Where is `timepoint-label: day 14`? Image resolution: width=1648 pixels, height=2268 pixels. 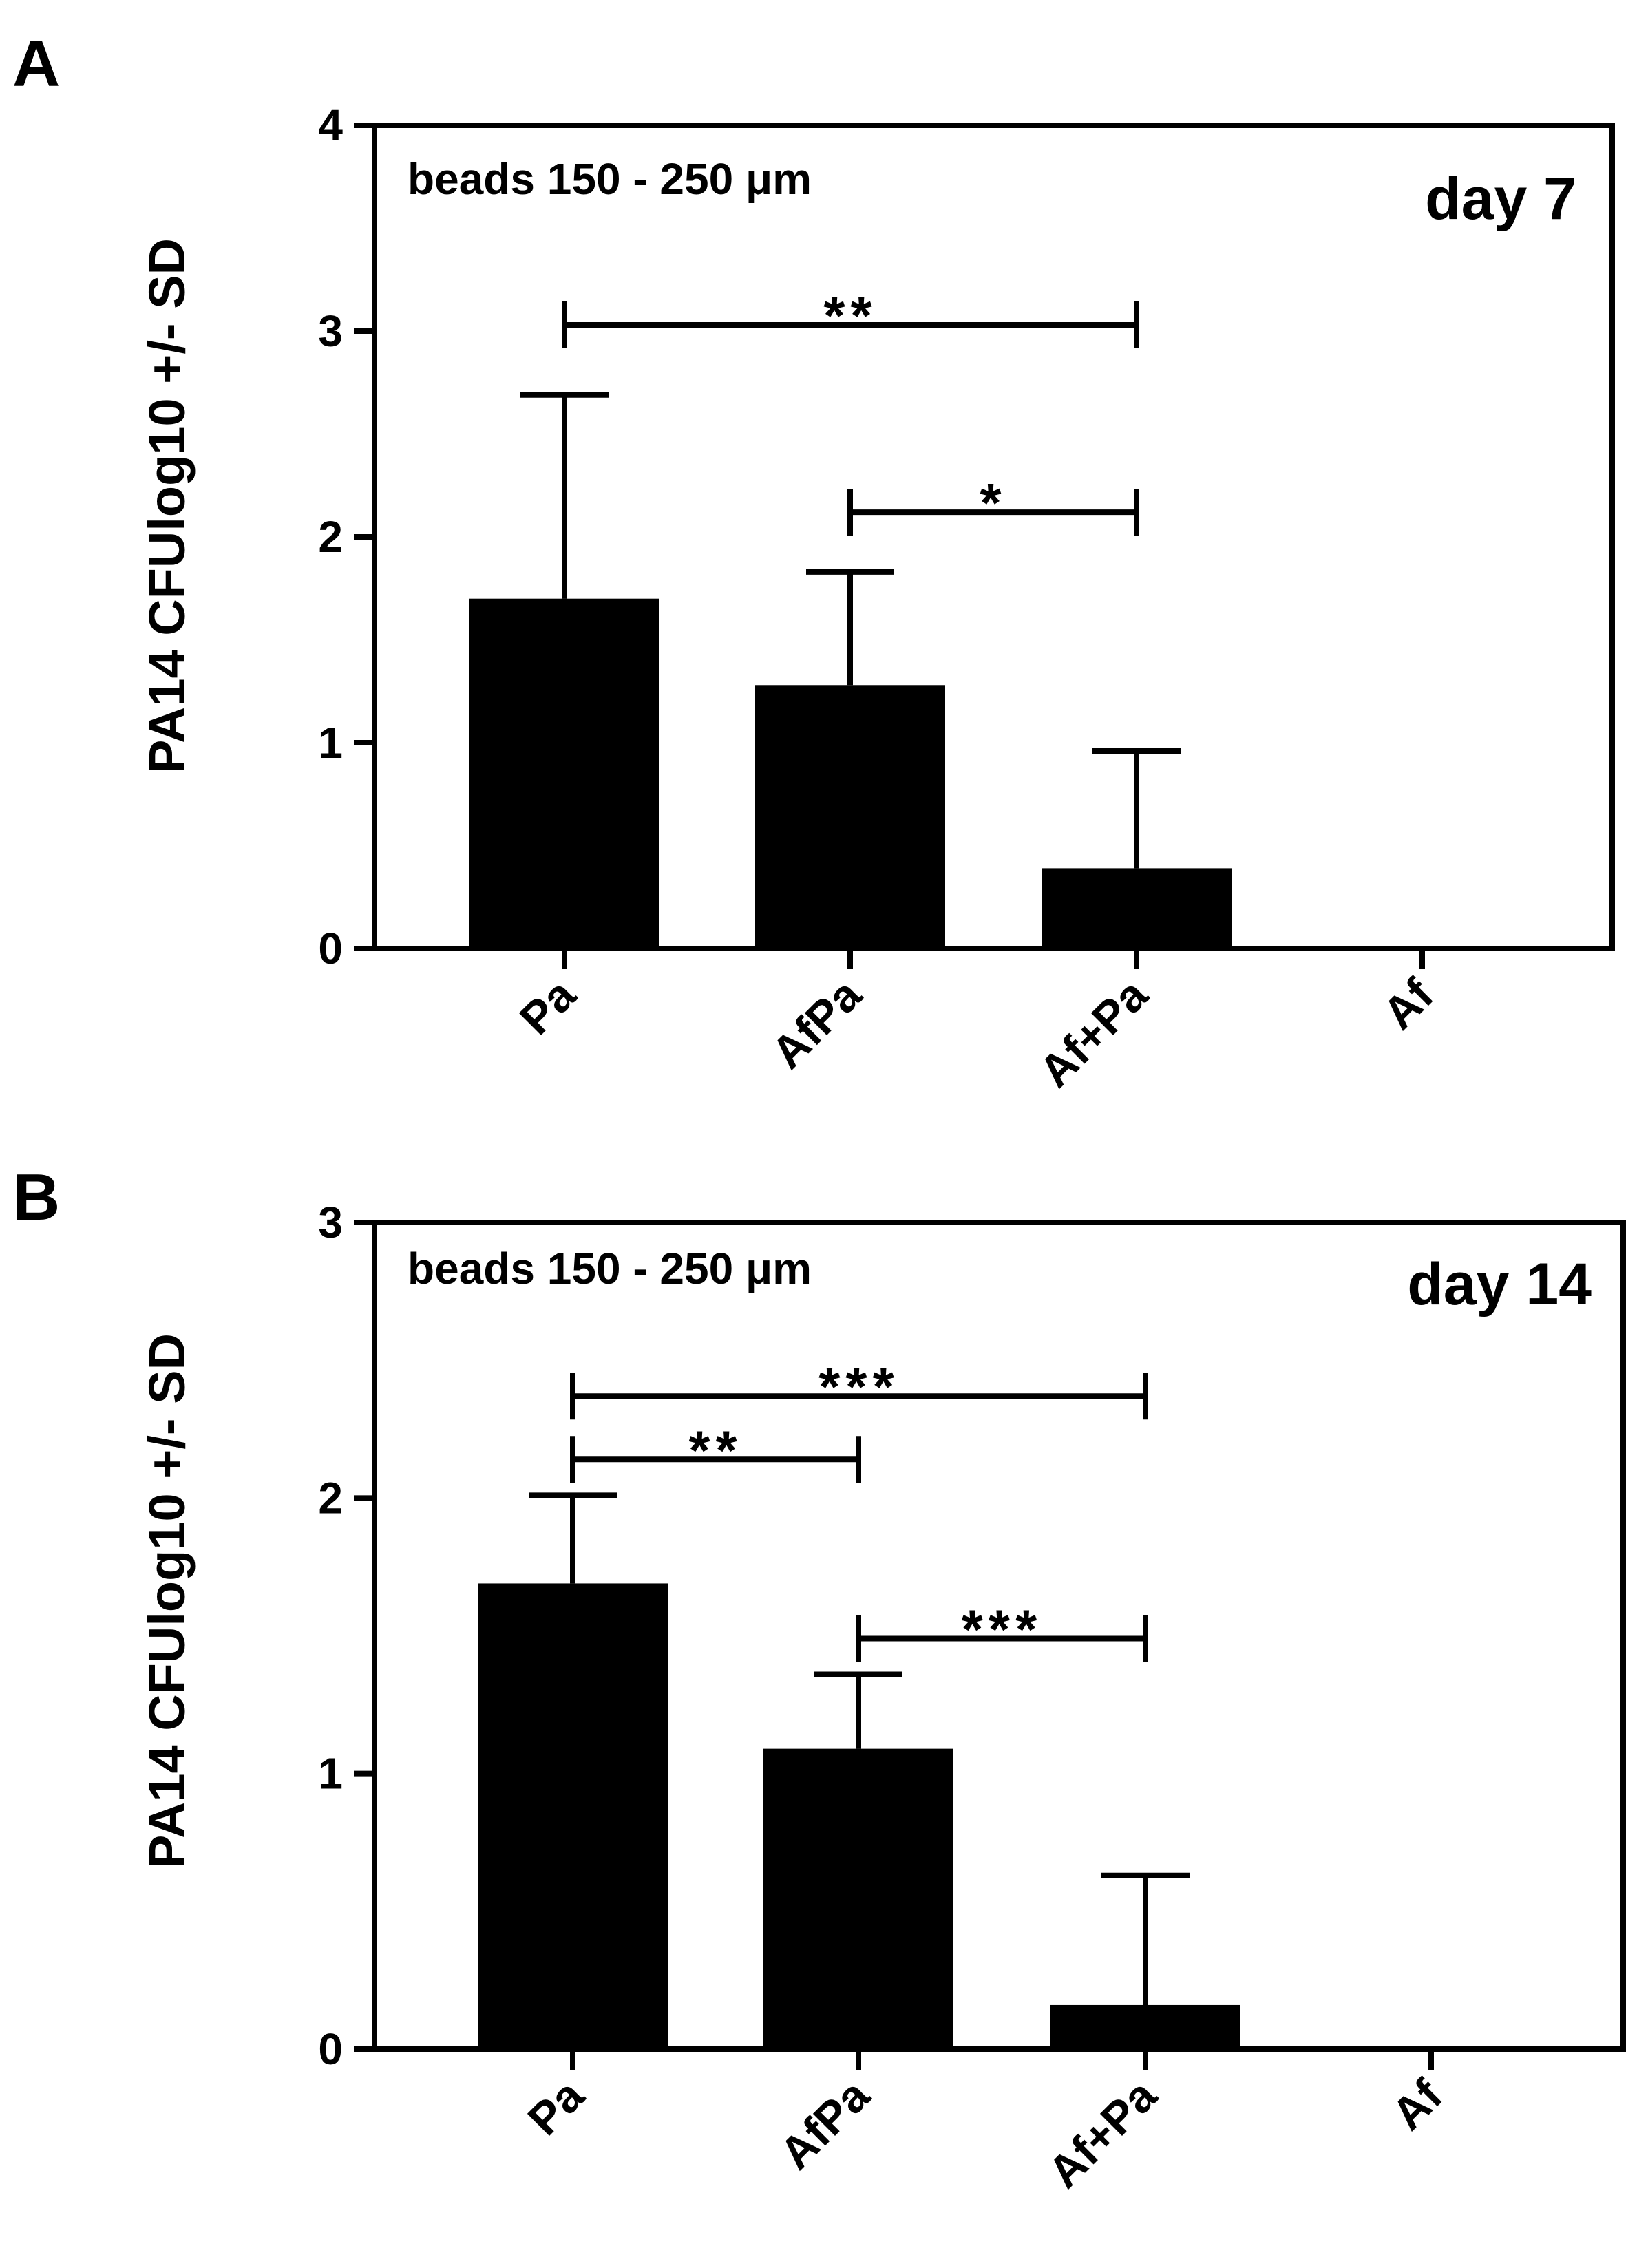
timepoint-label: day 14 is located at coordinates (1499, 1284).